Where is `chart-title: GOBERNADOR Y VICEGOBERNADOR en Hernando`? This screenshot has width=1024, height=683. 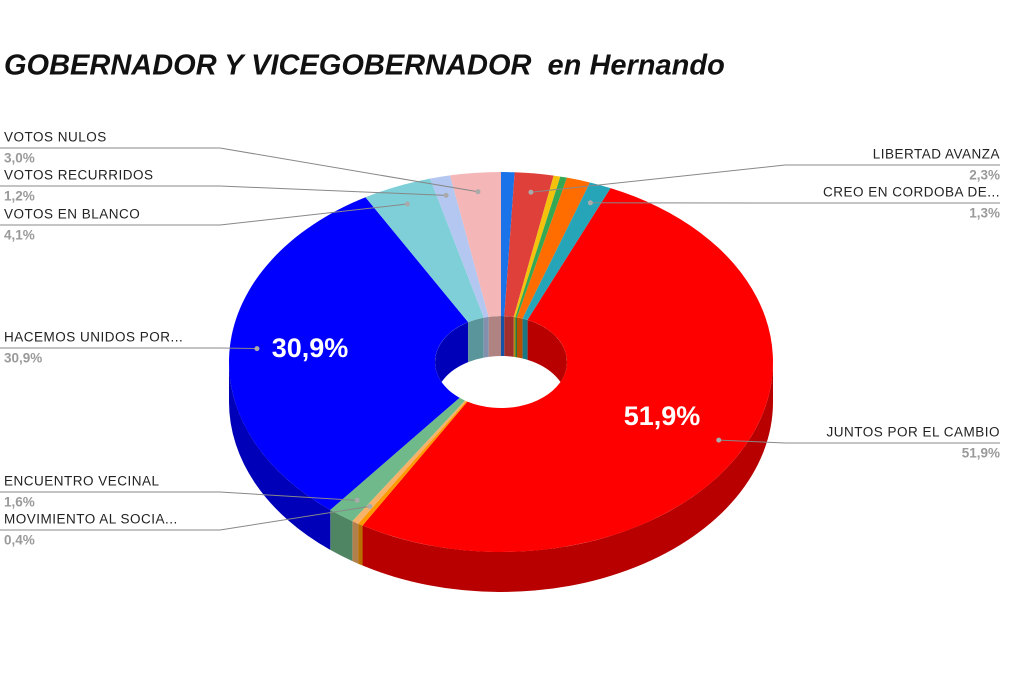 chart-title: GOBERNADOR Y VICEGOBERNADOR en Hernando is located at coordinates (364, 66).